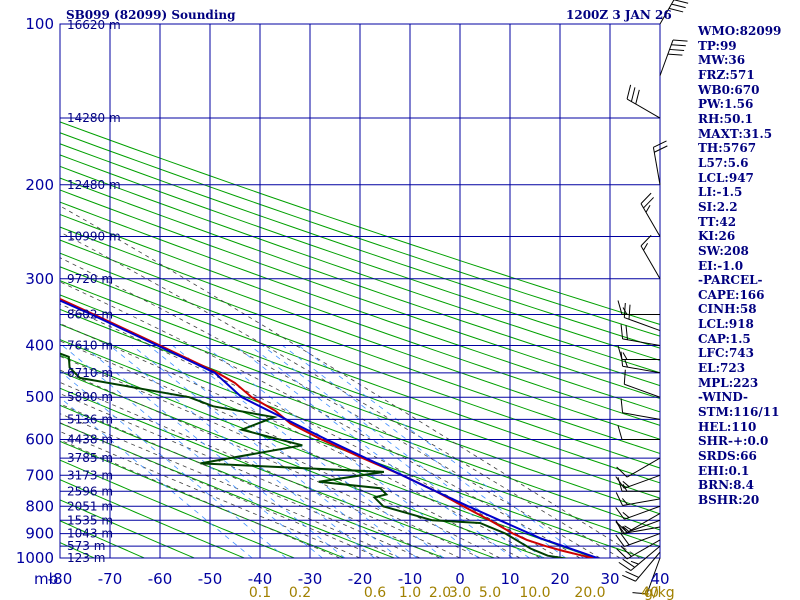  Describe the element at coordinates (722, 60) in the screenshot. I see `index-item: MW:36` at that location.